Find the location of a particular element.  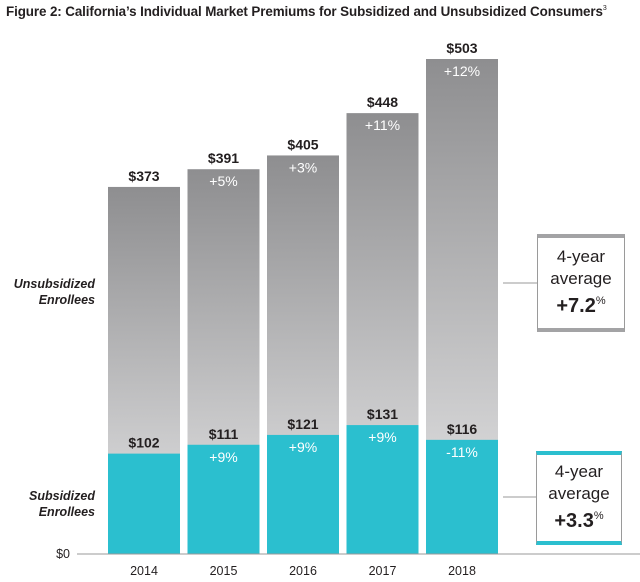

subsidized-bar-2018 is located at coordinates (462, 496).